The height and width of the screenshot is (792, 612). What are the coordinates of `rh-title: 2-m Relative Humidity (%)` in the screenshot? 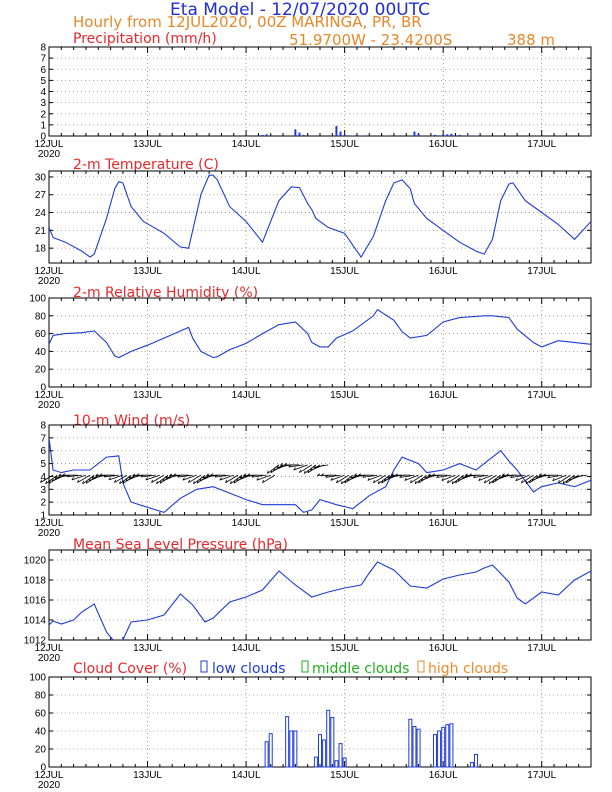 It's located at (165, 293).